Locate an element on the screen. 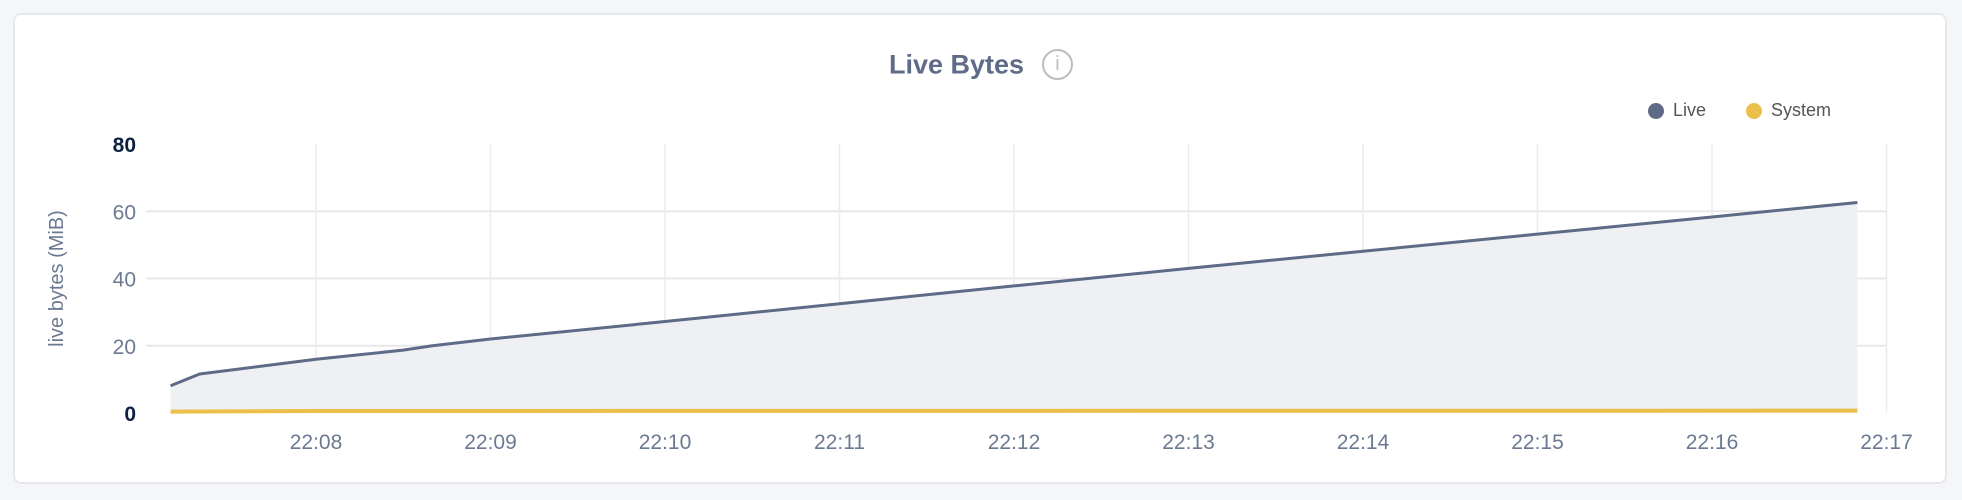  y-axis-label: live bytes (MiB) is located at coordinates (57, 278).